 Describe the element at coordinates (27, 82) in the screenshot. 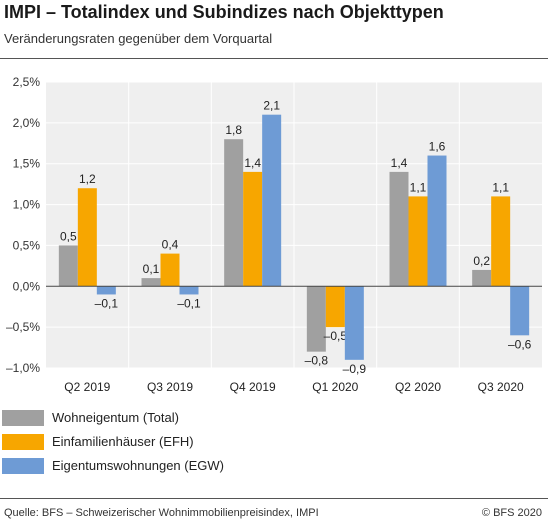

I see `y-tick-label: 2,5%` at that location.